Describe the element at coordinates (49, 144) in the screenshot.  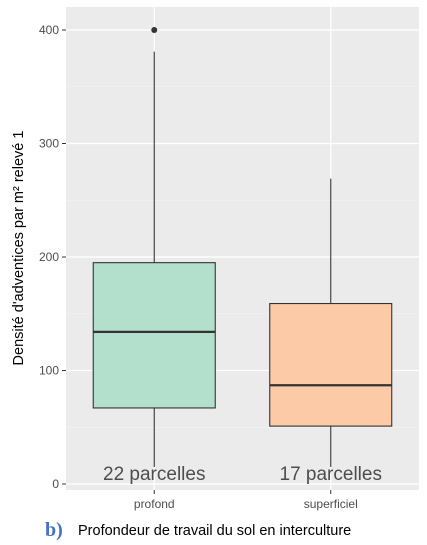
I see `y-tick-label: 300` at that location.